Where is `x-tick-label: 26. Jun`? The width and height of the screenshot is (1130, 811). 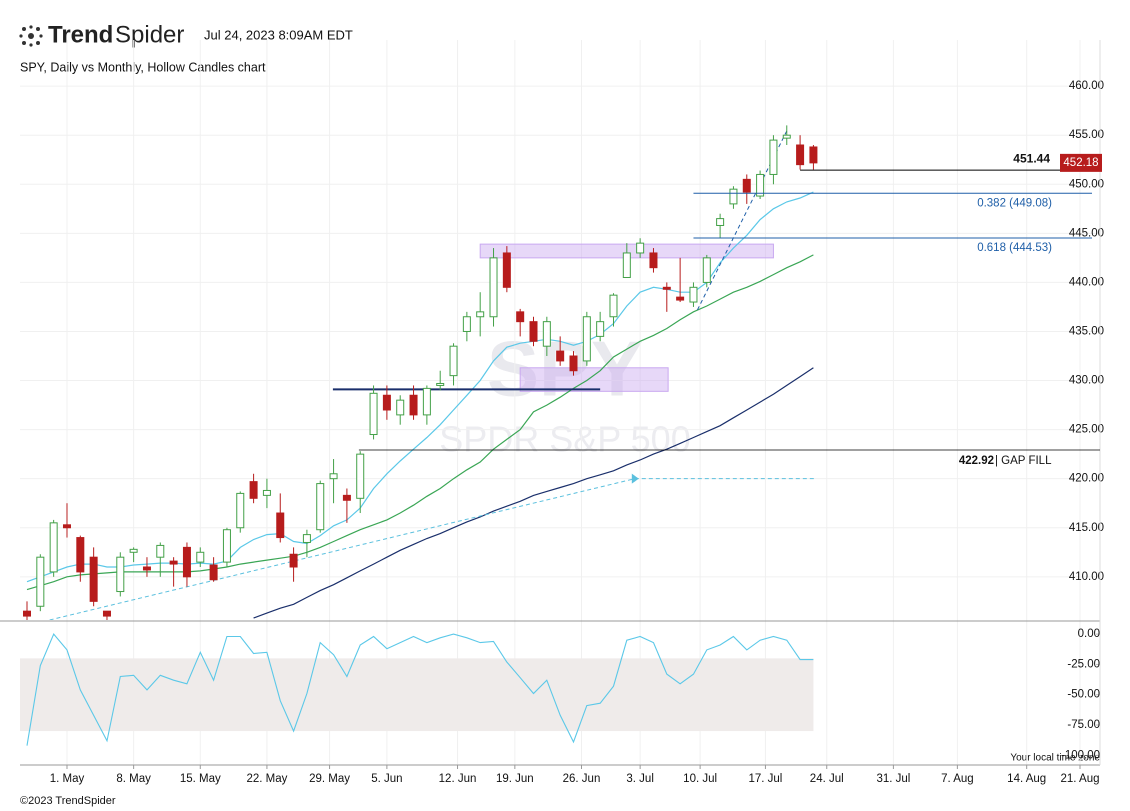 x-tick-label: 26. Jun is located at coordinates (582, 779).